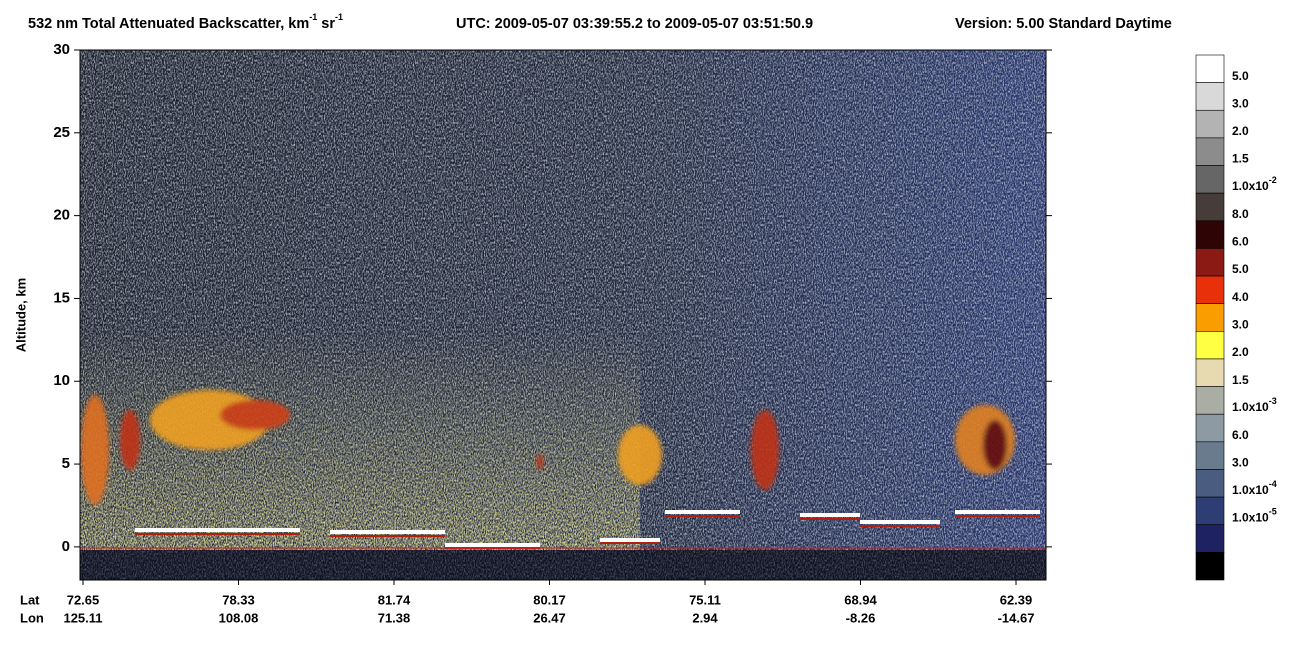  What do you see at coordinates (1016, 617) in the screenshot?
I see `x-tick-label: -14.67` at bounding box center [1016, 617].